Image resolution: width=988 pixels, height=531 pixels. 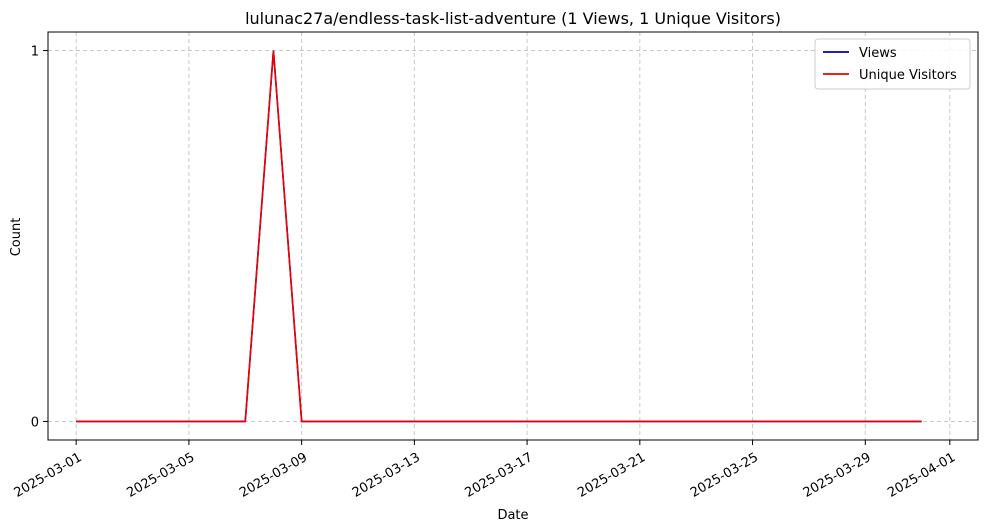 I want to click on y-axis-label: Count, so click(x=16, y=237).